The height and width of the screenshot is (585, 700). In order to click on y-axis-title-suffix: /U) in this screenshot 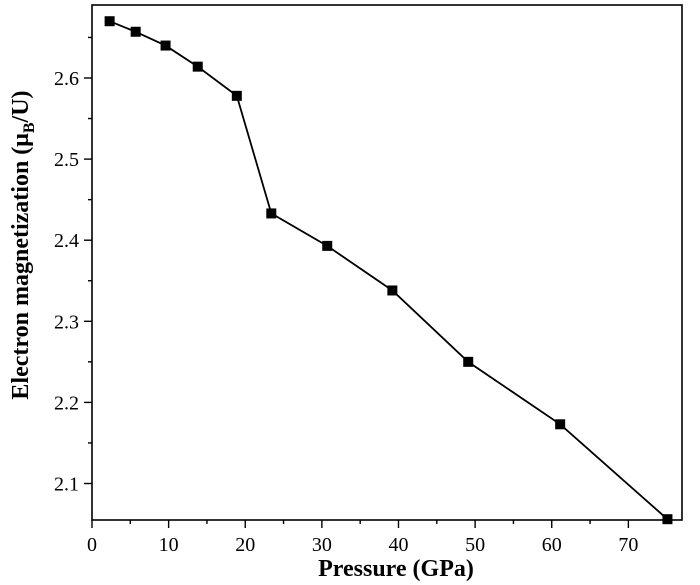, I will do `click(21, 106)`.